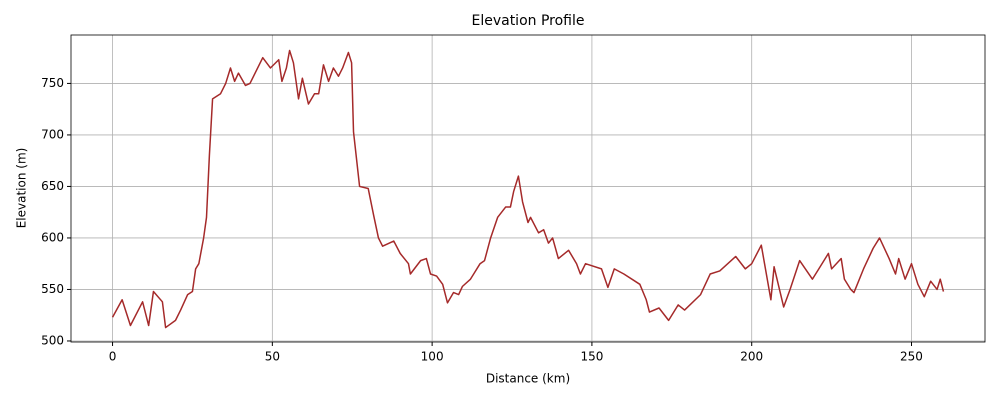 The height and width of the screenshot is (404, 1000). I want to click on x-axis-label: Distance (km), so click(528, 379).